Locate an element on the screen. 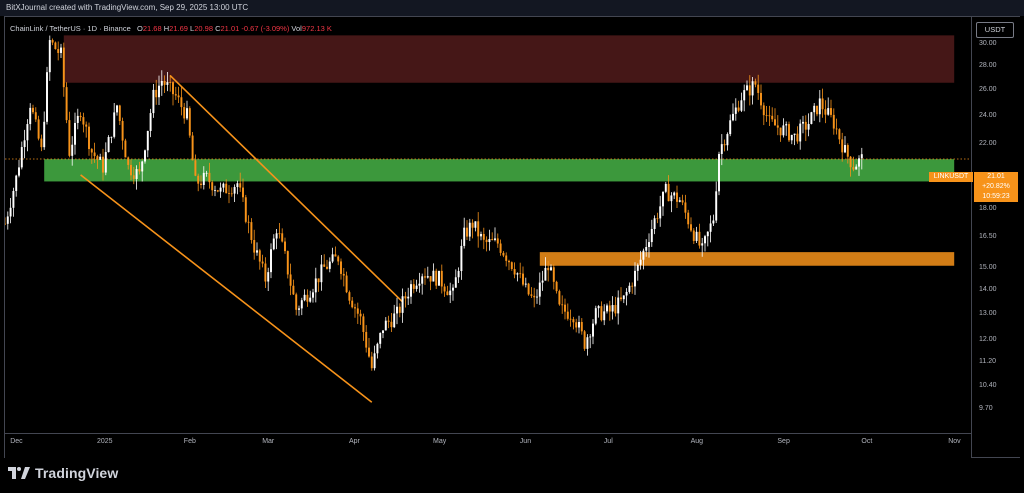 This screenshot has height=493, width=1024. price-tick-label: 26.00 is located at coordinates (988, 90).